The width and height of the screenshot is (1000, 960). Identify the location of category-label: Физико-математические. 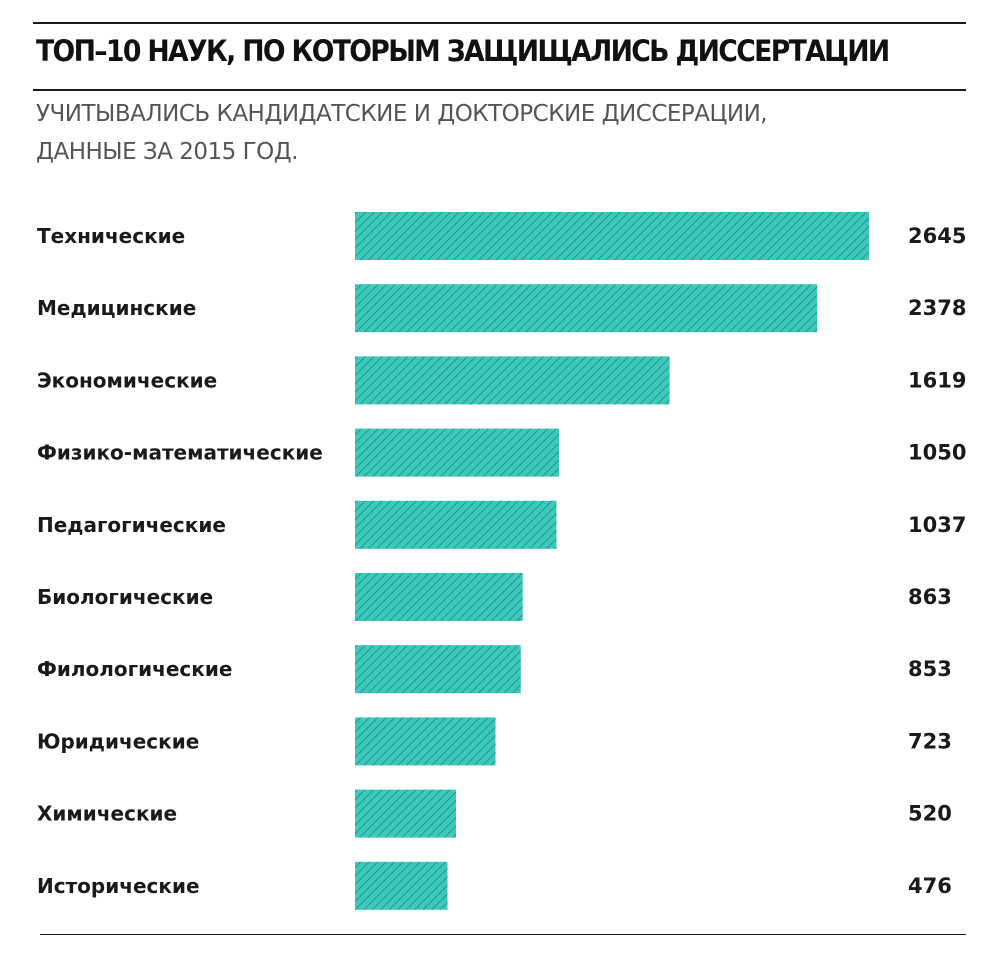
(180, 453).